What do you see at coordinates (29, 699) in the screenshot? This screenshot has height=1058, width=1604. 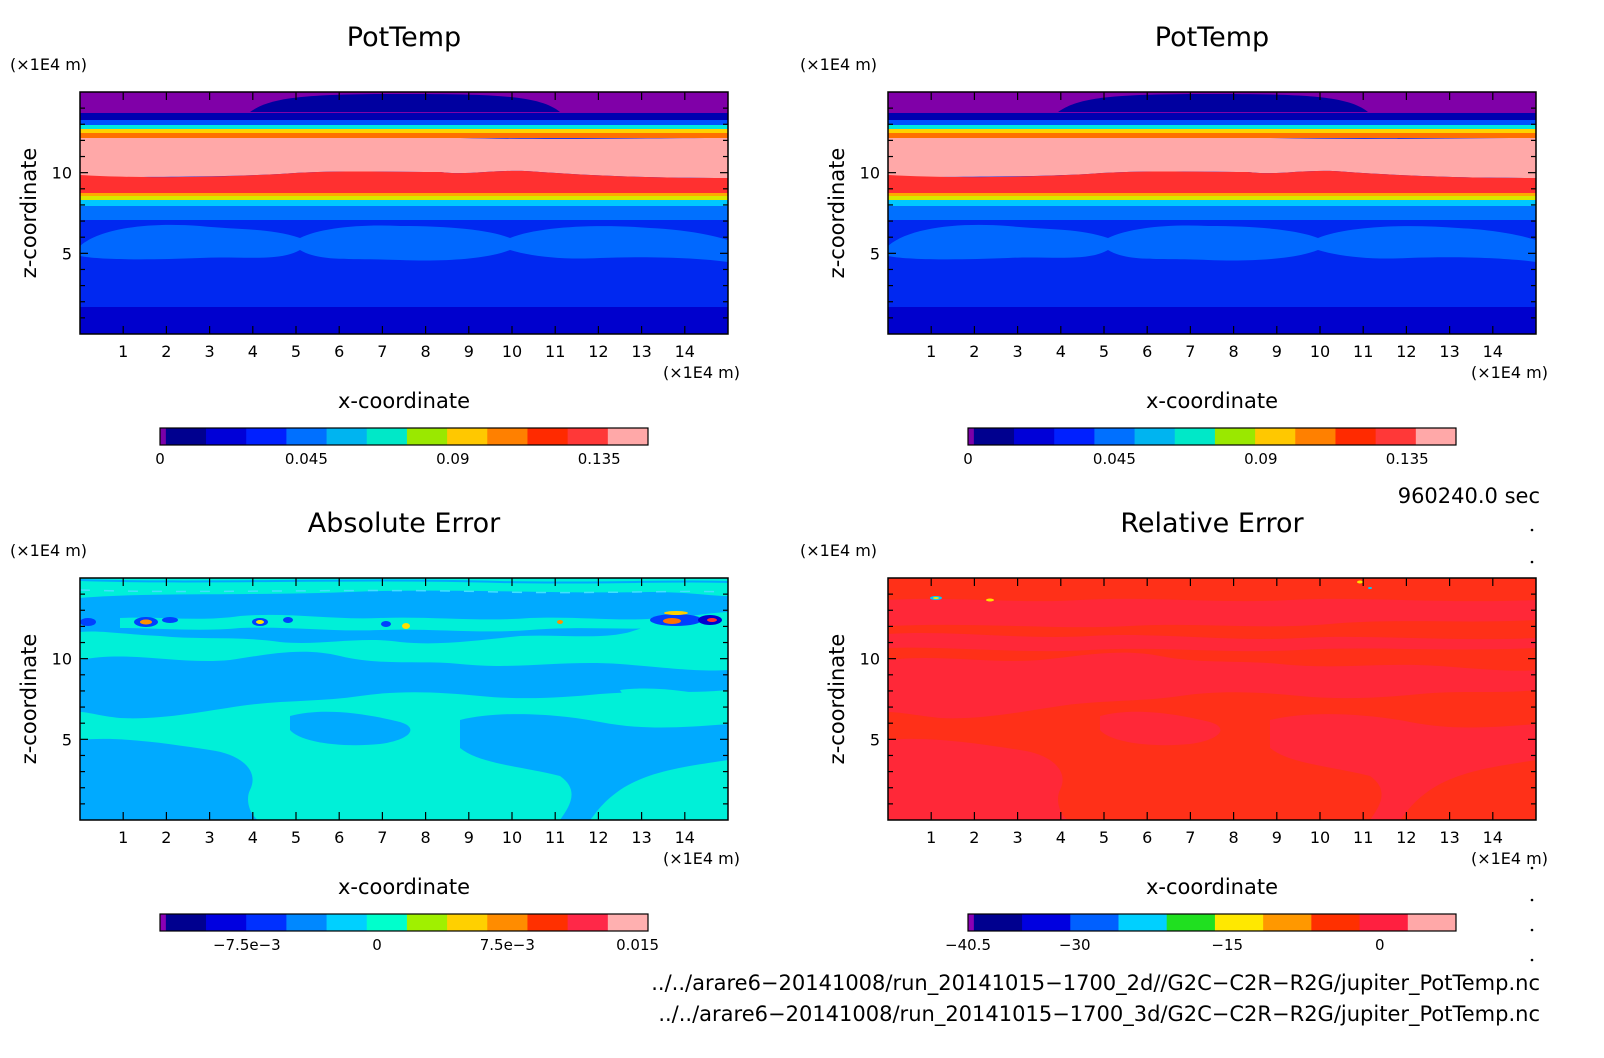 I see `y-axis-label: z-coordinate` at bounding box center [29, 699].